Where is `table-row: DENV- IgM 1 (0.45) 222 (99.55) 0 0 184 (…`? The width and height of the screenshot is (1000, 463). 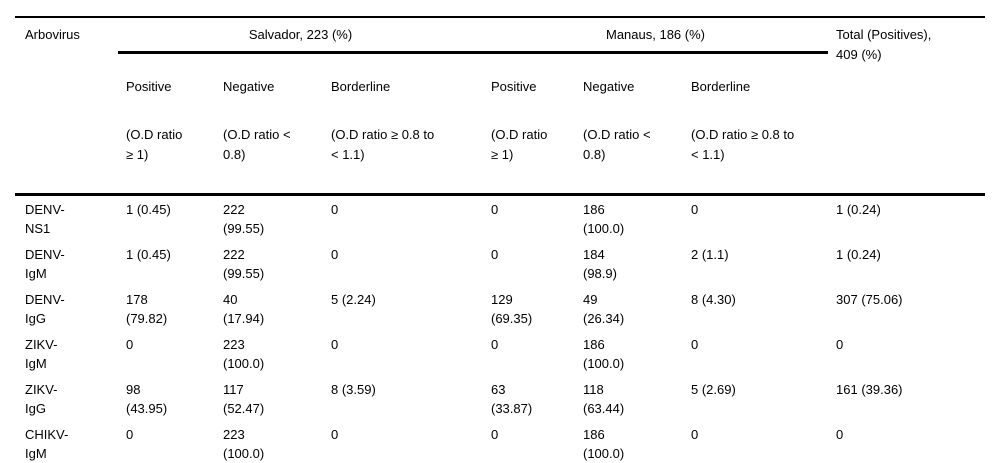
table-row: DENV- IgM 1 (0.45) 222 (99.55) 0 0 184 (… is located at coordinates (500, 263).